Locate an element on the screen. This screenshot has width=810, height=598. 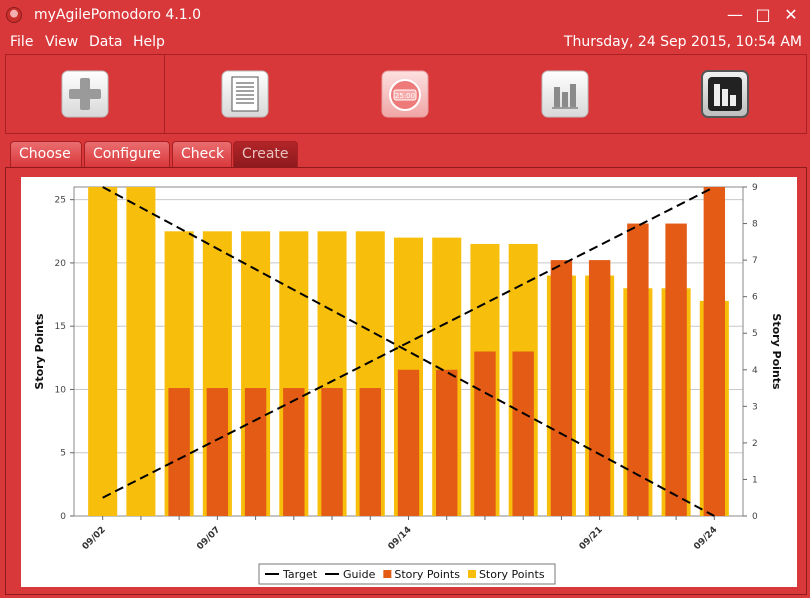
report-icon is located at coordinates (245, 94).